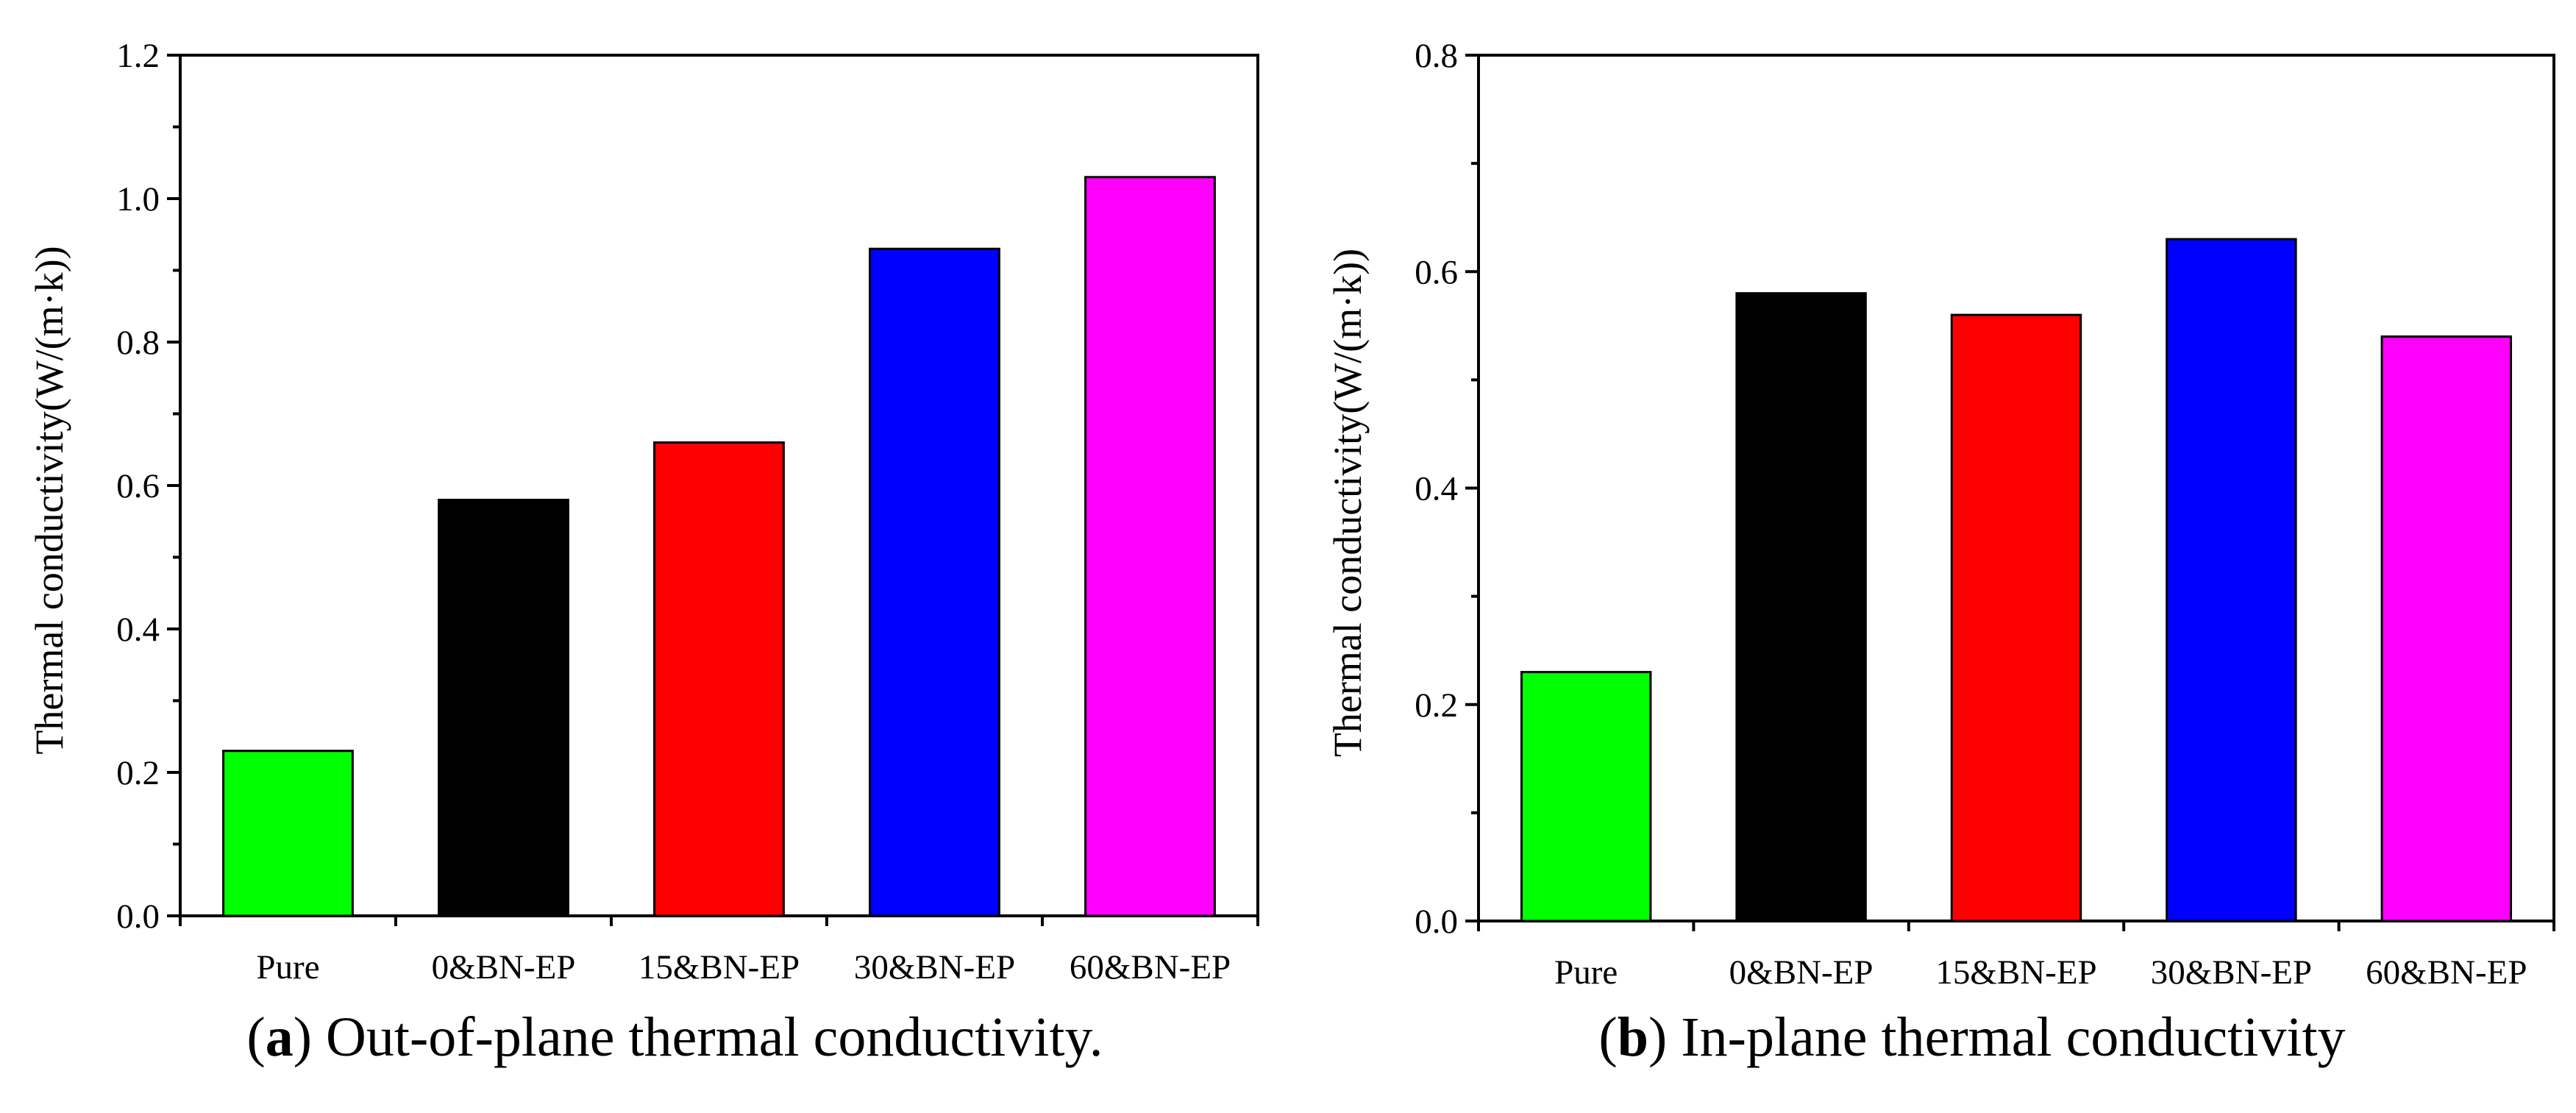  I want to click on chart-a-y-axis-ticks: 0.0 0.2 0.4 0.6 0.8 1.0 1.2, so click(148, 486).